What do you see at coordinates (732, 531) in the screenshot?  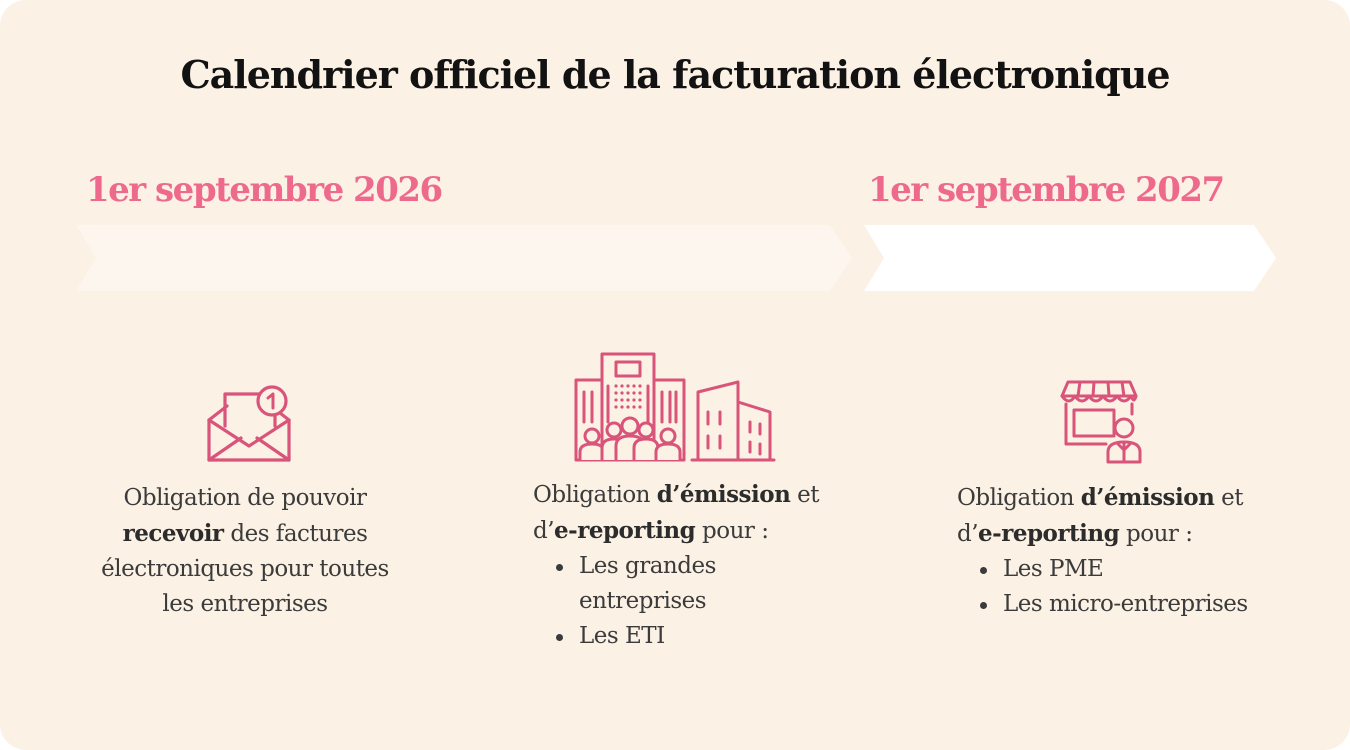 I see `column-large-companies-text-3: pour :` at bounding box center [732, 531].